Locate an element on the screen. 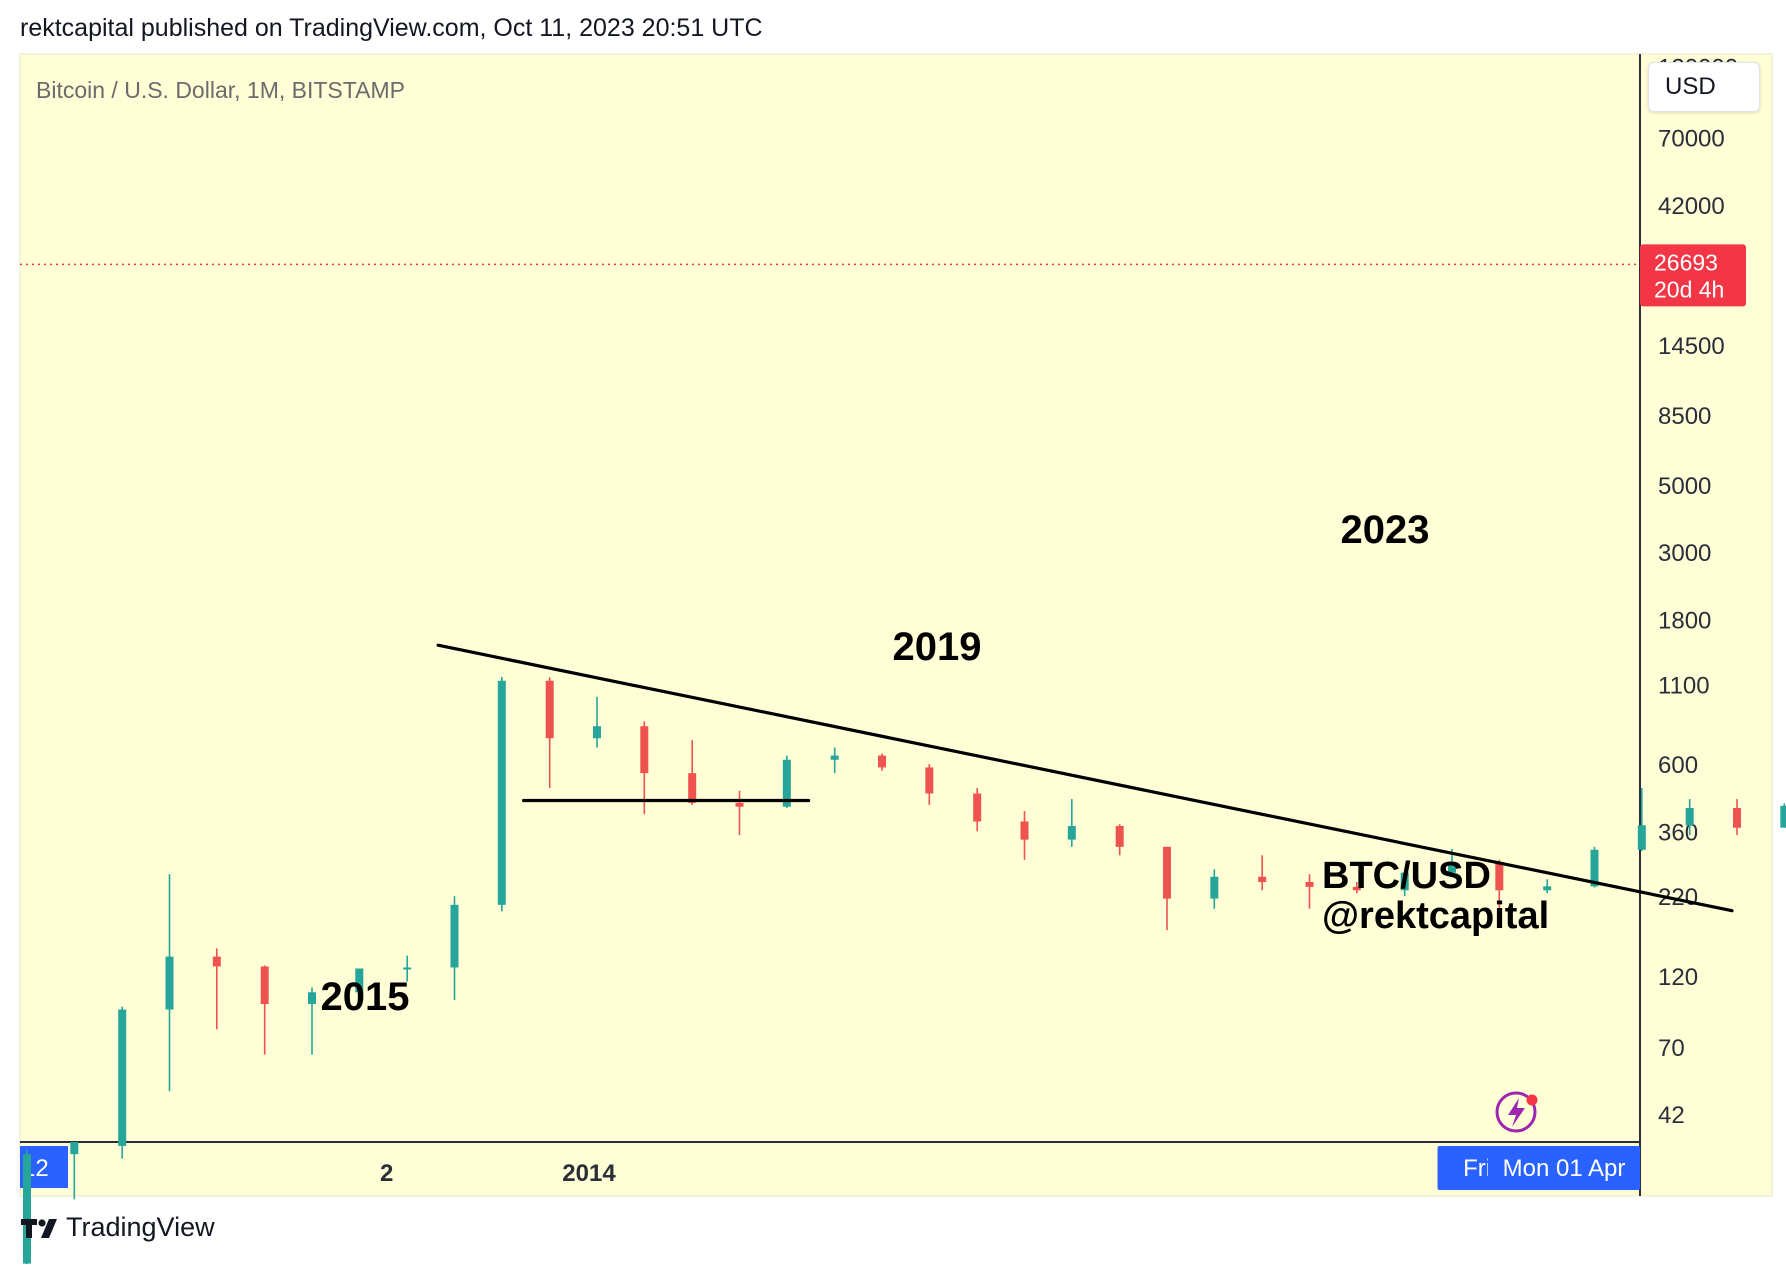 This screenshot has width=1786, height=1269. last-price-countdown: 20d 4h is located at coordinates (1689, 289).